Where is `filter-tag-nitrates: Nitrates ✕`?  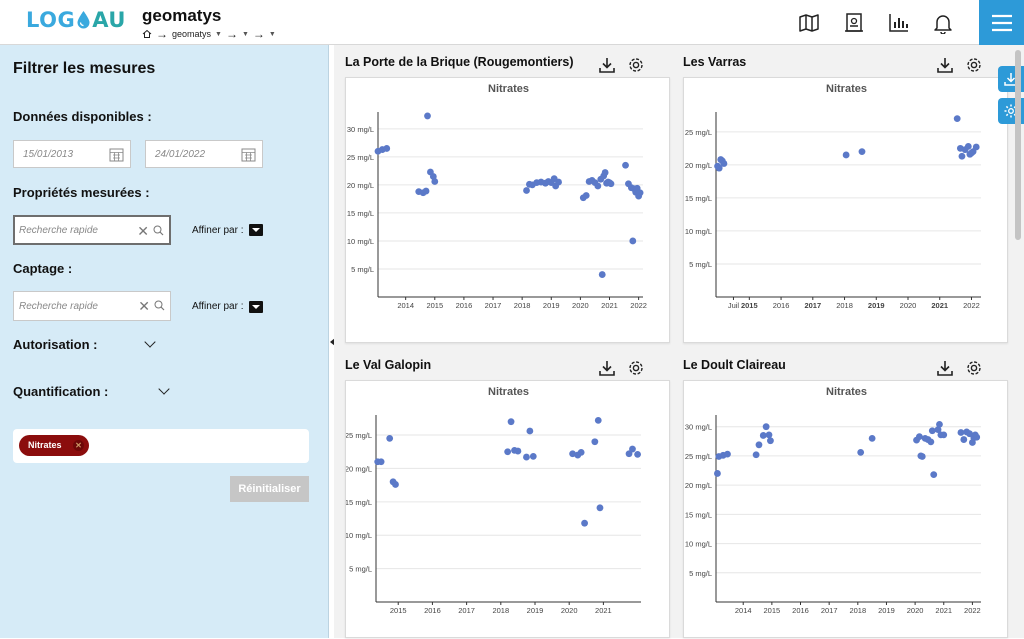
filter-tag-nitrates: Nitrates ✕ is located at coordinates (54, 445).